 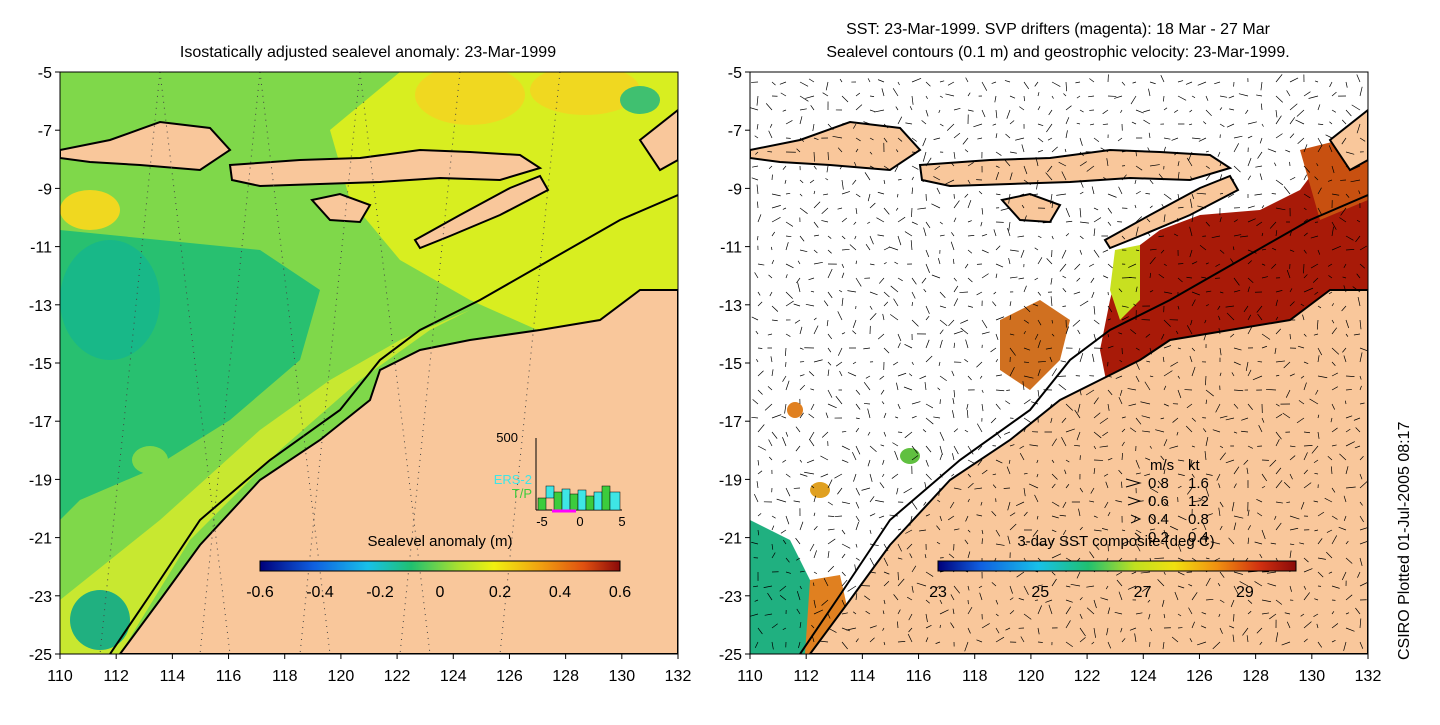 I want to click on left-xtick-label: 116, so click(x=229, y=676).